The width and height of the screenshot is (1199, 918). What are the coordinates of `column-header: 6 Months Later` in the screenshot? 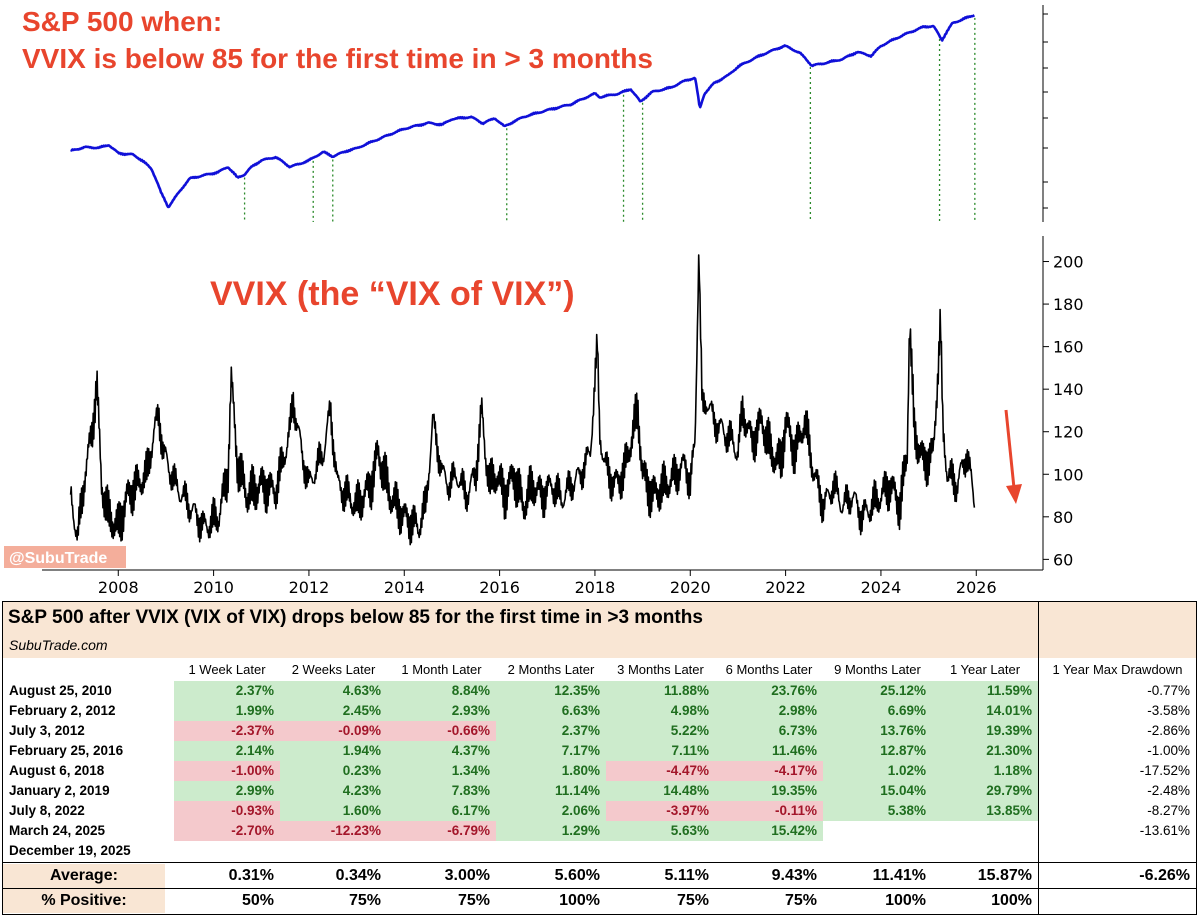 It's located at (769, 669).